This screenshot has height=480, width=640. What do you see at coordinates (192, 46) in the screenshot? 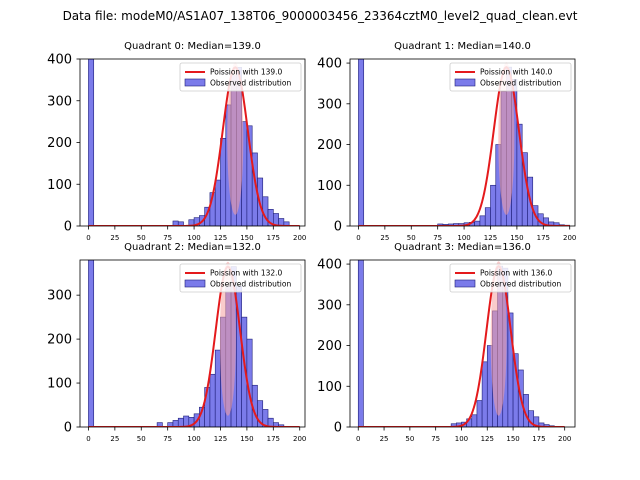
I see `q0-title: Quadrant 0: Median=139.0` at bounding box center [192, 46].